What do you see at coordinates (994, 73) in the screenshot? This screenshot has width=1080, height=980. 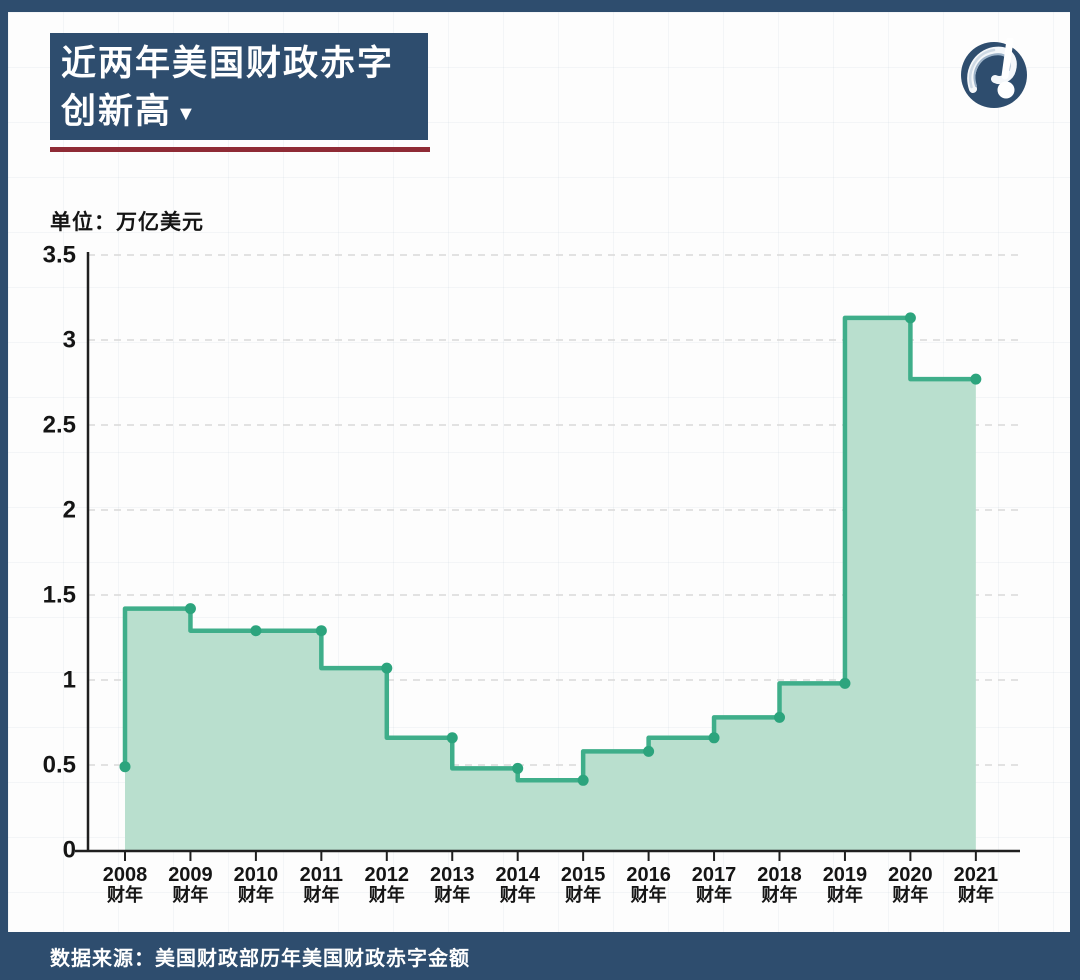 I see `brand-logo` at bounding box center [994, 73].